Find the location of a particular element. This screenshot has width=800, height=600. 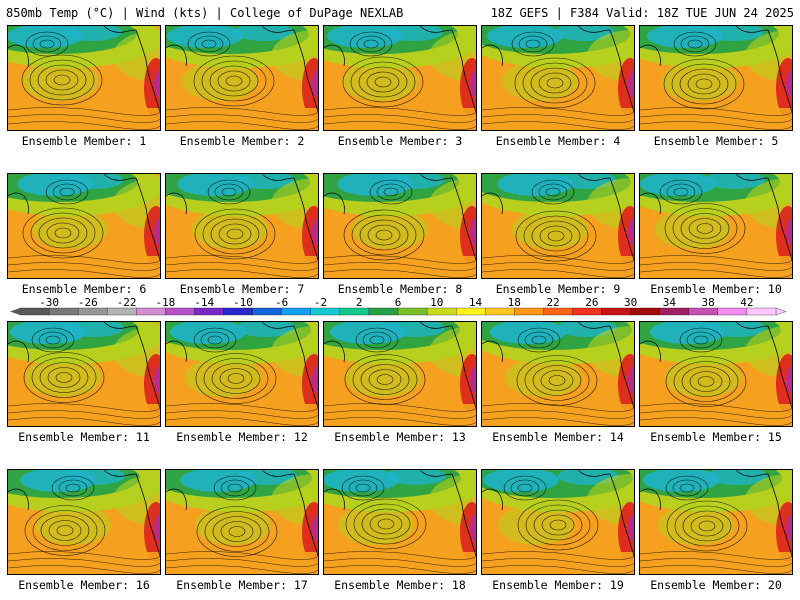

colorbar-tick-label: 2 is located at coordinates (359, 302).